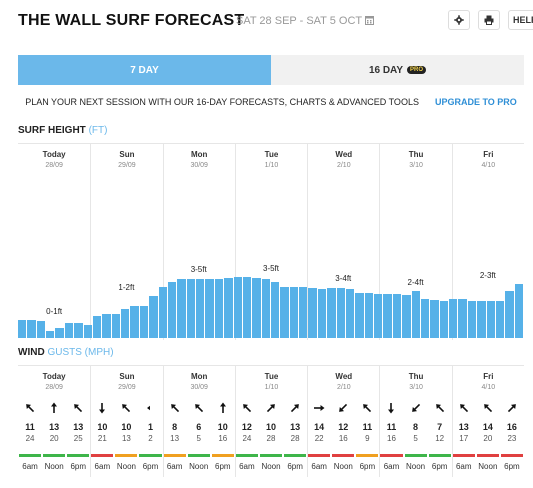 The height and width of the screenshot is (488, 533). What do you see at coordinates (520, 20) in the screenshot?
I see `help-button: HELP` at bounding box center [520, 20].